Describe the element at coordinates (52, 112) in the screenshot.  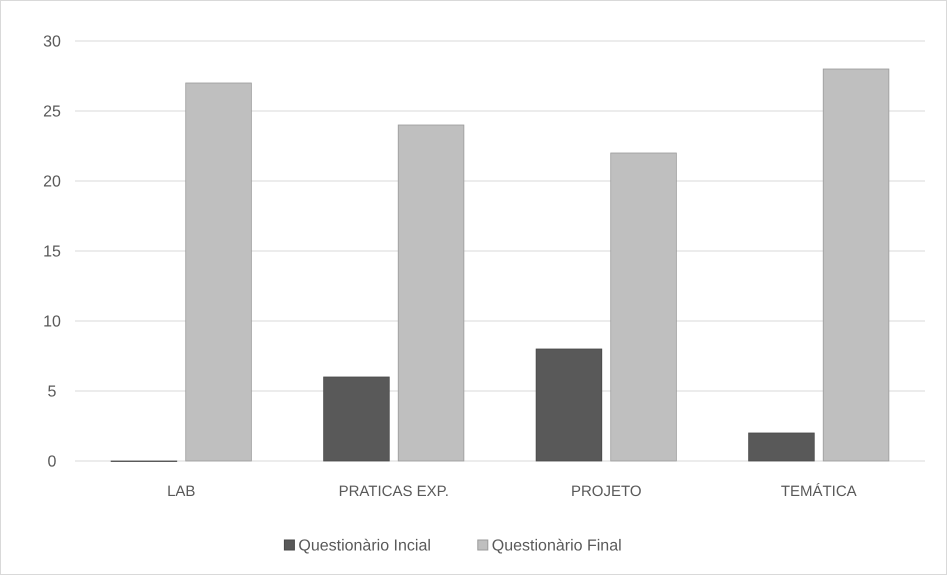
I see `y-tick-label: 25` at that location.